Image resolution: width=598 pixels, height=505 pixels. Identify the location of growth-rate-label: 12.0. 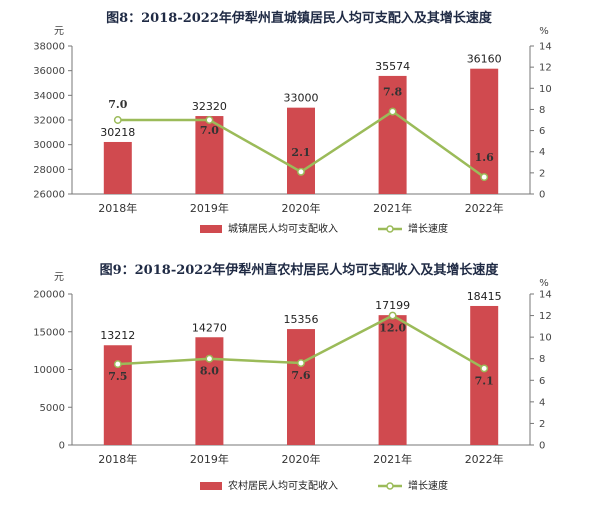
(392, 328).